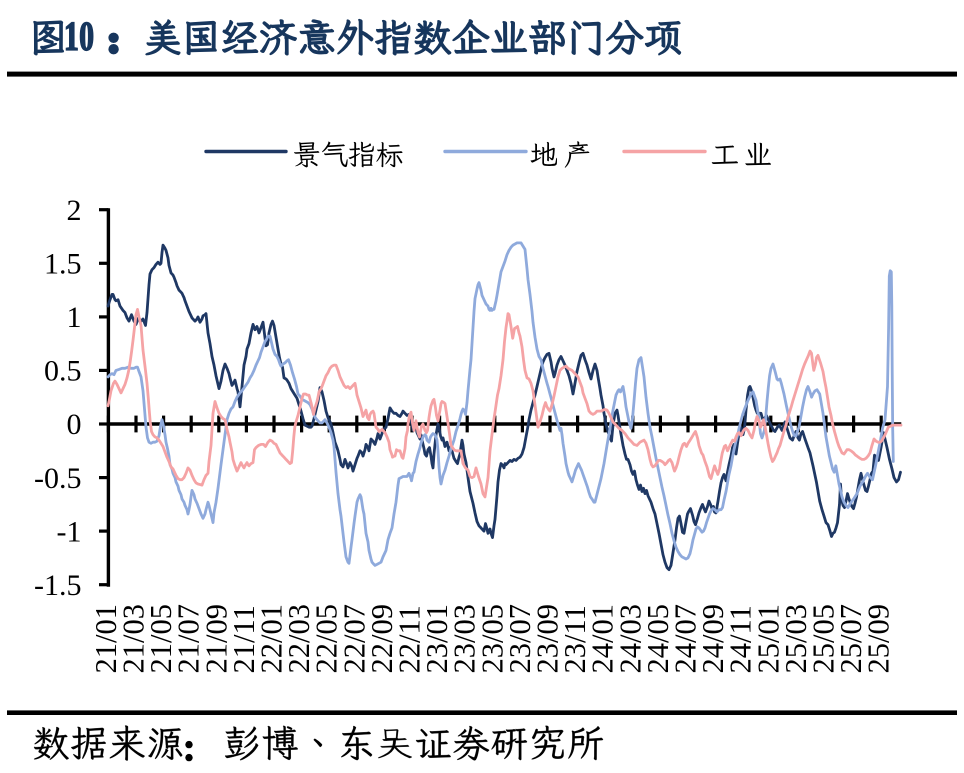 The image size is (964, 773). Describe the element at coordinates (658, 638) in the screenshot. I see `svg-text: 24/05` at that location.